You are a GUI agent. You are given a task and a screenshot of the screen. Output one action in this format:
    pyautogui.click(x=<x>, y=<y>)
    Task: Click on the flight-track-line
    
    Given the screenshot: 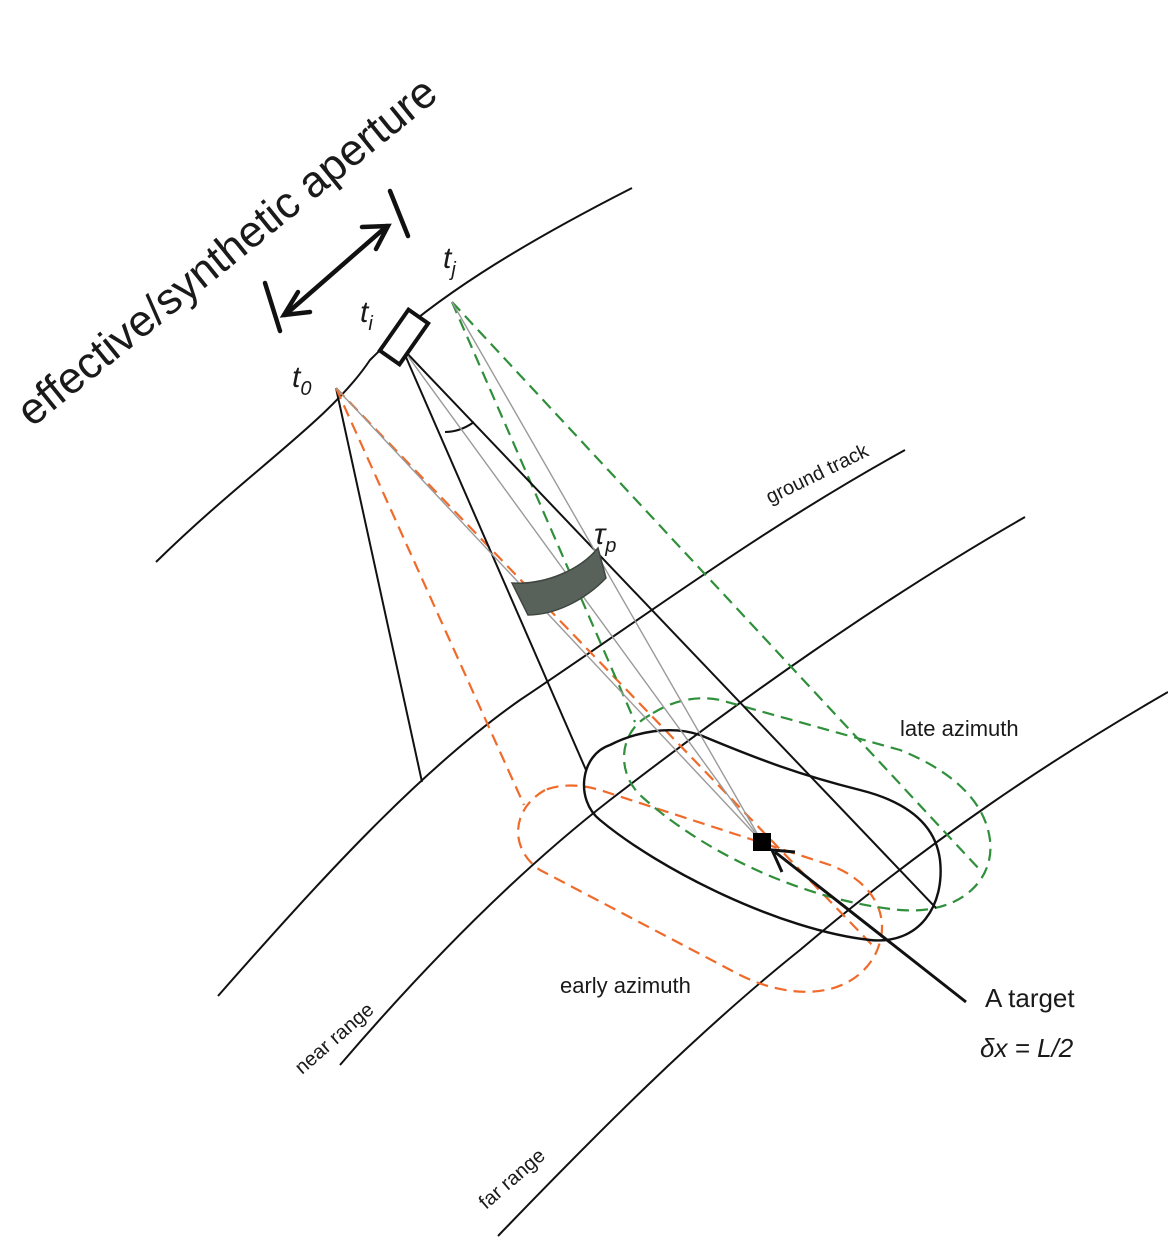 What is the action you would take?
    pyautogui.click(x=394, y=375)
    